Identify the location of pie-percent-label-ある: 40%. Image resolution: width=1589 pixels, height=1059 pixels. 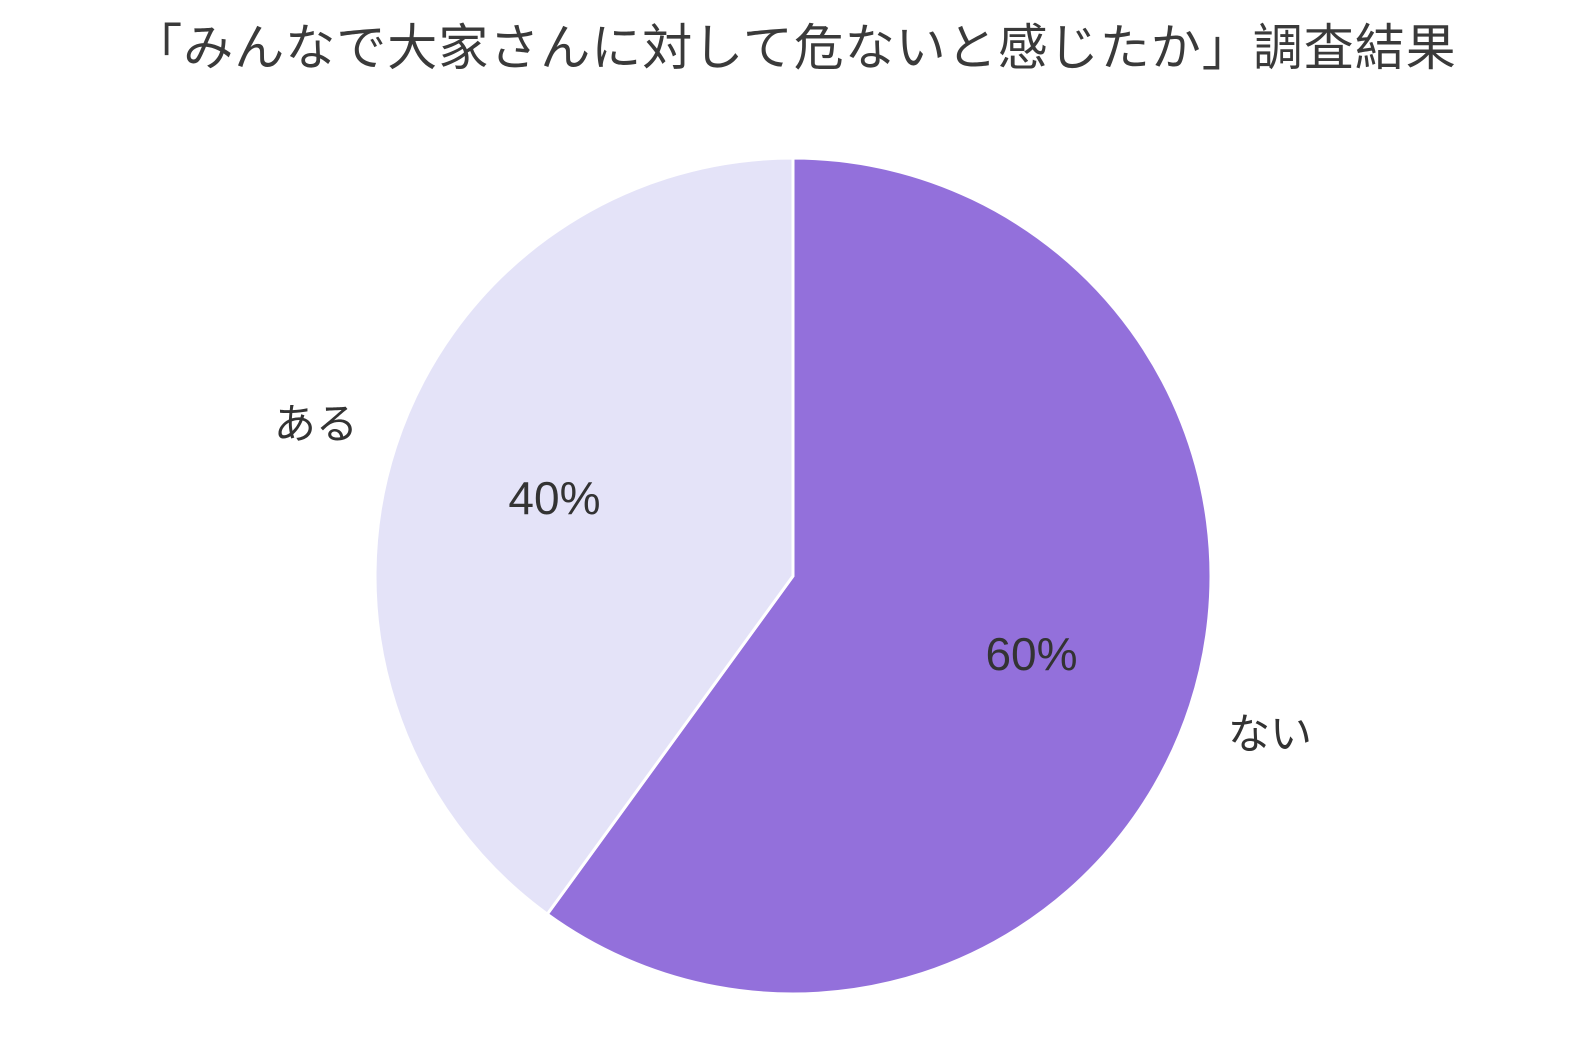
(554, 498).